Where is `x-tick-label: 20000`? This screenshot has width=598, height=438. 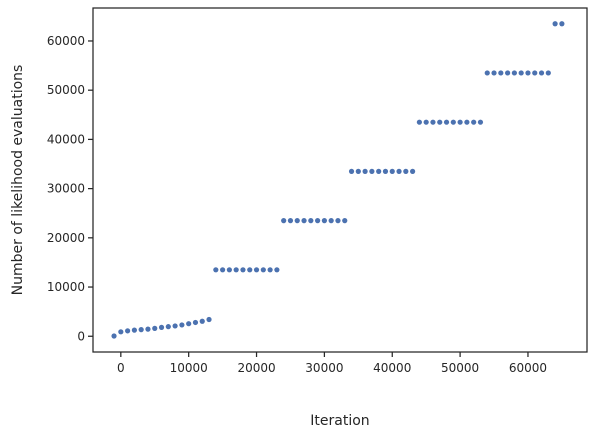
x-tick-label: 20000 is located at coordinates (256, 368).